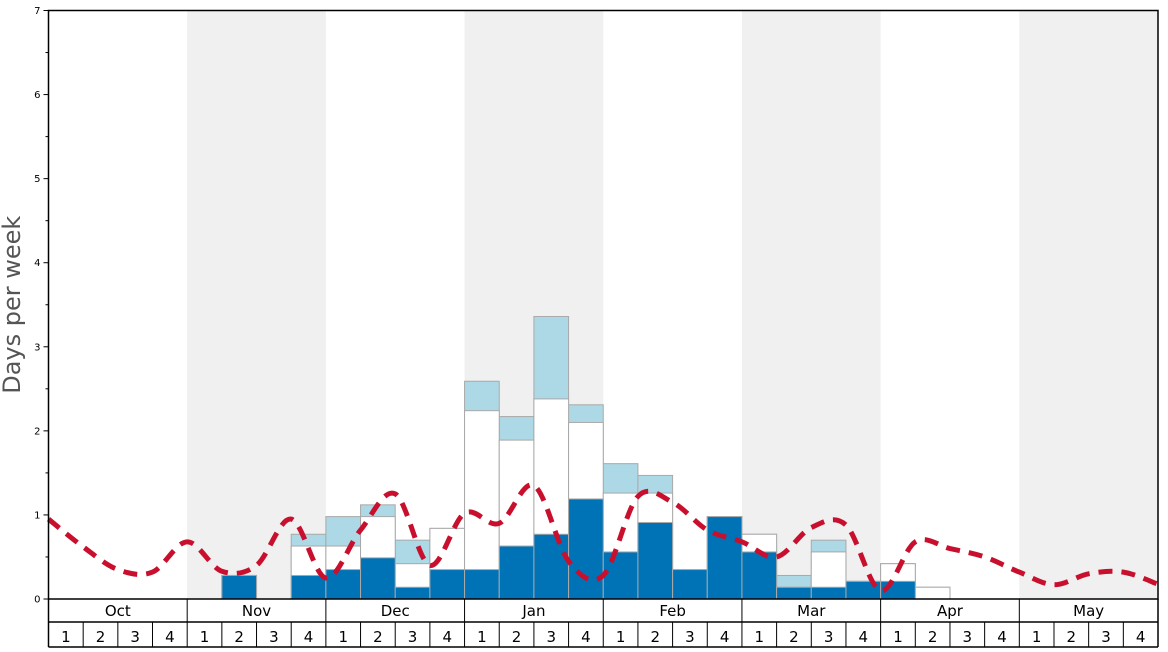 Image resolution: width=1168 pixels, height=652 pixels. Describe the element at coordinates (37, 515) in the screenshot. I see `y-tick-label: 1` at that location.